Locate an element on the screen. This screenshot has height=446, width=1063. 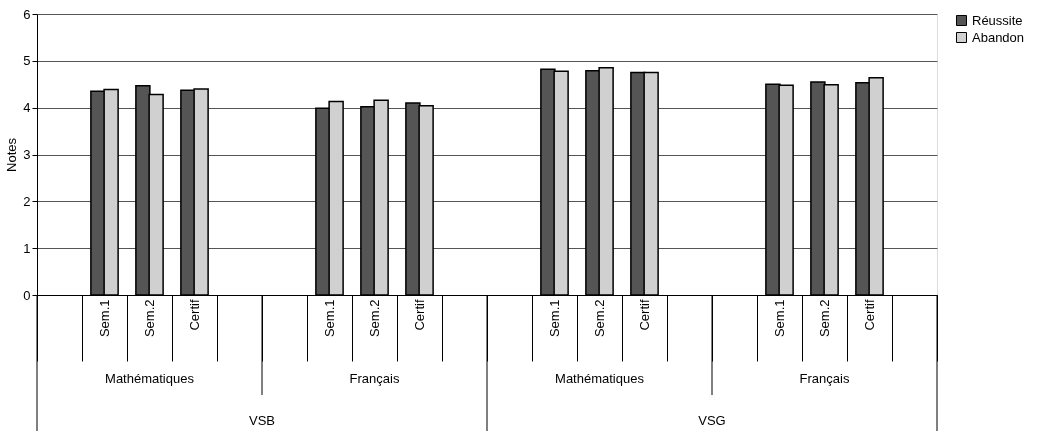
y-tick-label: 0 is located at coordinates (27, 295).